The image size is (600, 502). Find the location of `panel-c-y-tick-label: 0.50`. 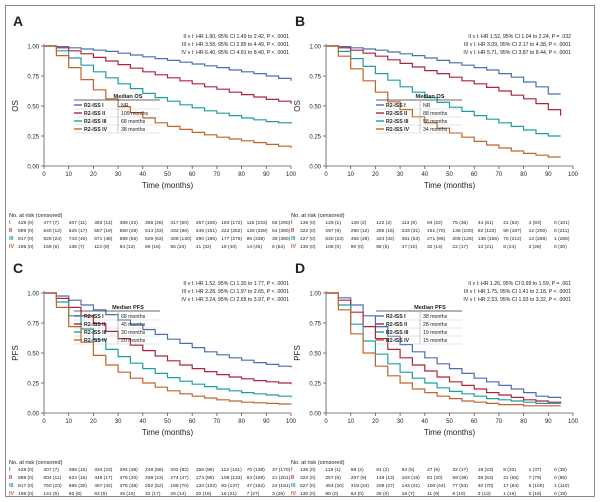

panel-c-y-tick-label: 0.50 is located at coordinates (33, 355).